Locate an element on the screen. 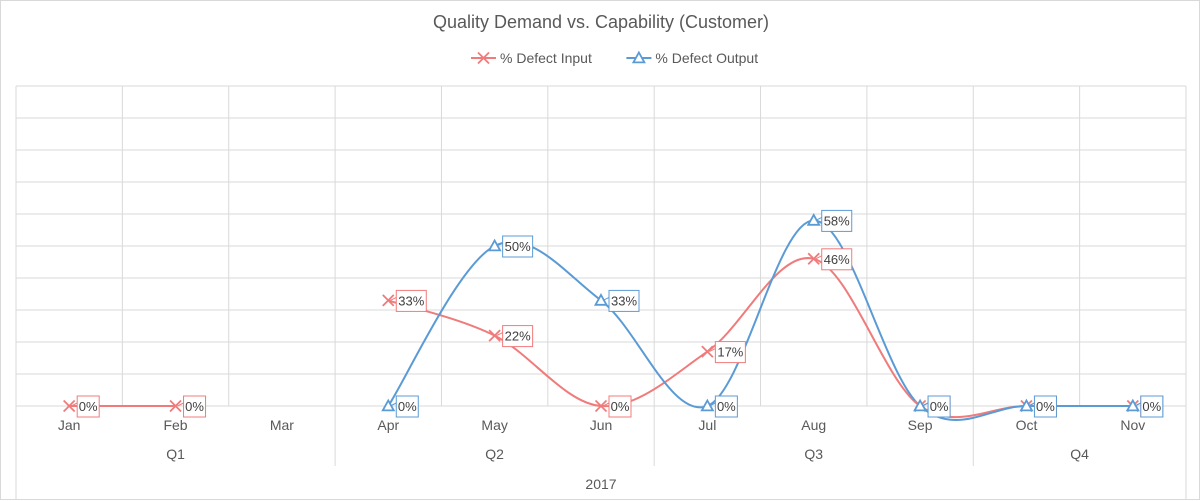 The height and width of the screenshot is (501, 1200). legend-item: % Defect Output is located at coordinates (692, 58).